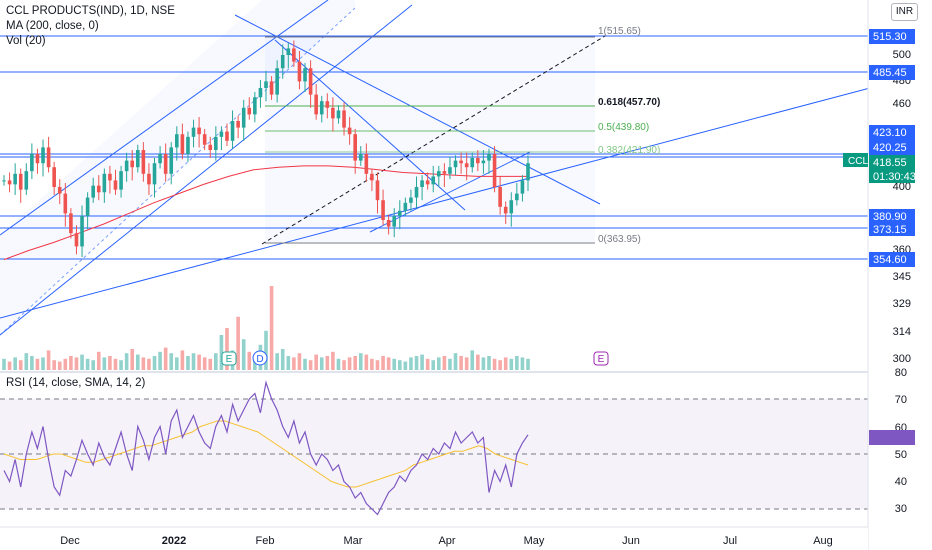 This screenshot has width=932, height=550. Describe the element at coordinates (900, 275) in the screenshot. I see `price-axis` at that location.